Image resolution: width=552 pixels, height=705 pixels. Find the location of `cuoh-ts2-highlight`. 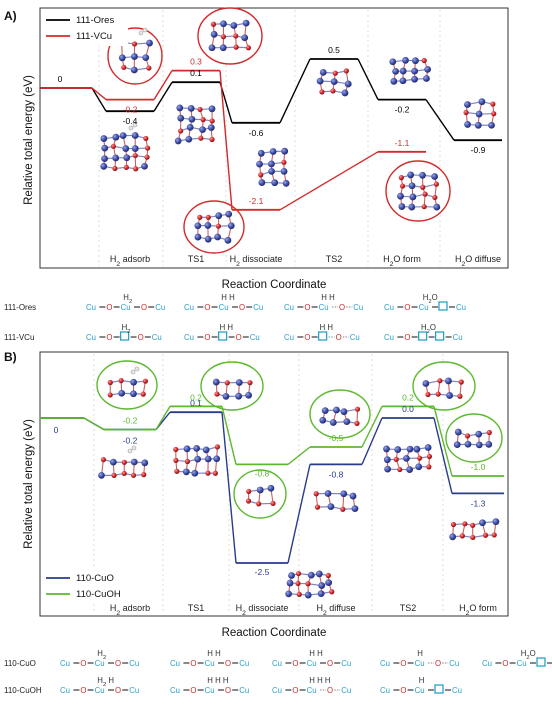

cuoh-ts2-highlight is located at coordinates (444, 386).